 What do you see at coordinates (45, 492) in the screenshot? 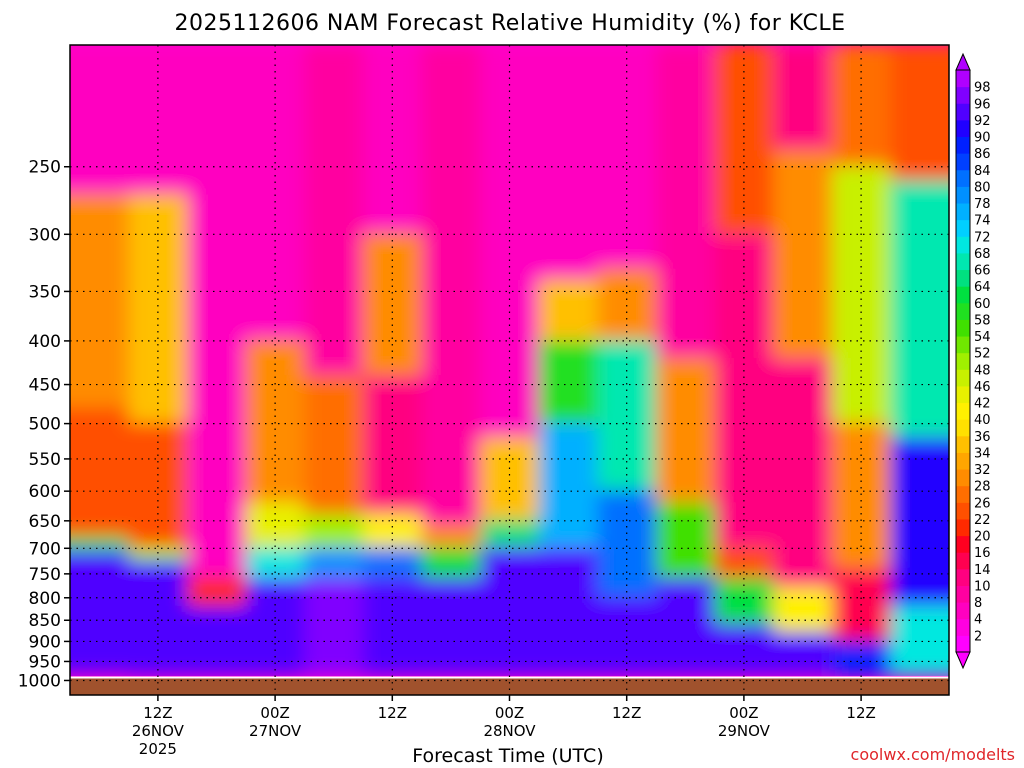
I see `y-tick-label: 600` at bounding box center [45, 492].